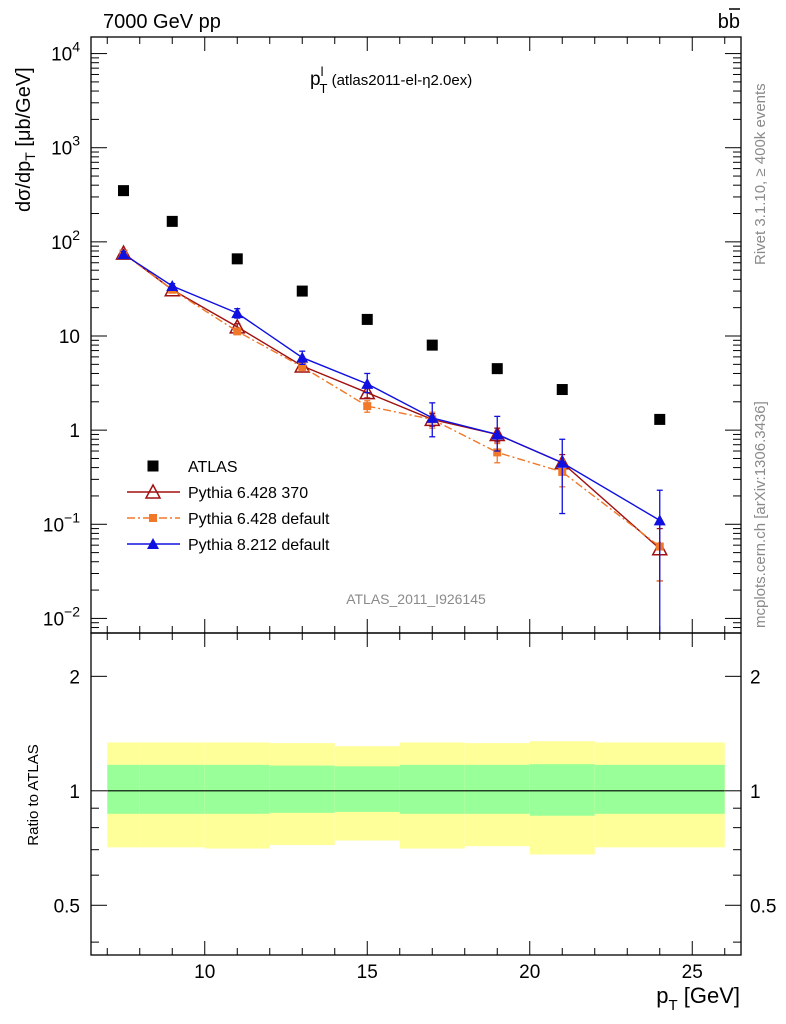 The width and height of the screenshot is (786, 1024). I want to click on y-tick-label-1000: 10³, so click(65, 146).